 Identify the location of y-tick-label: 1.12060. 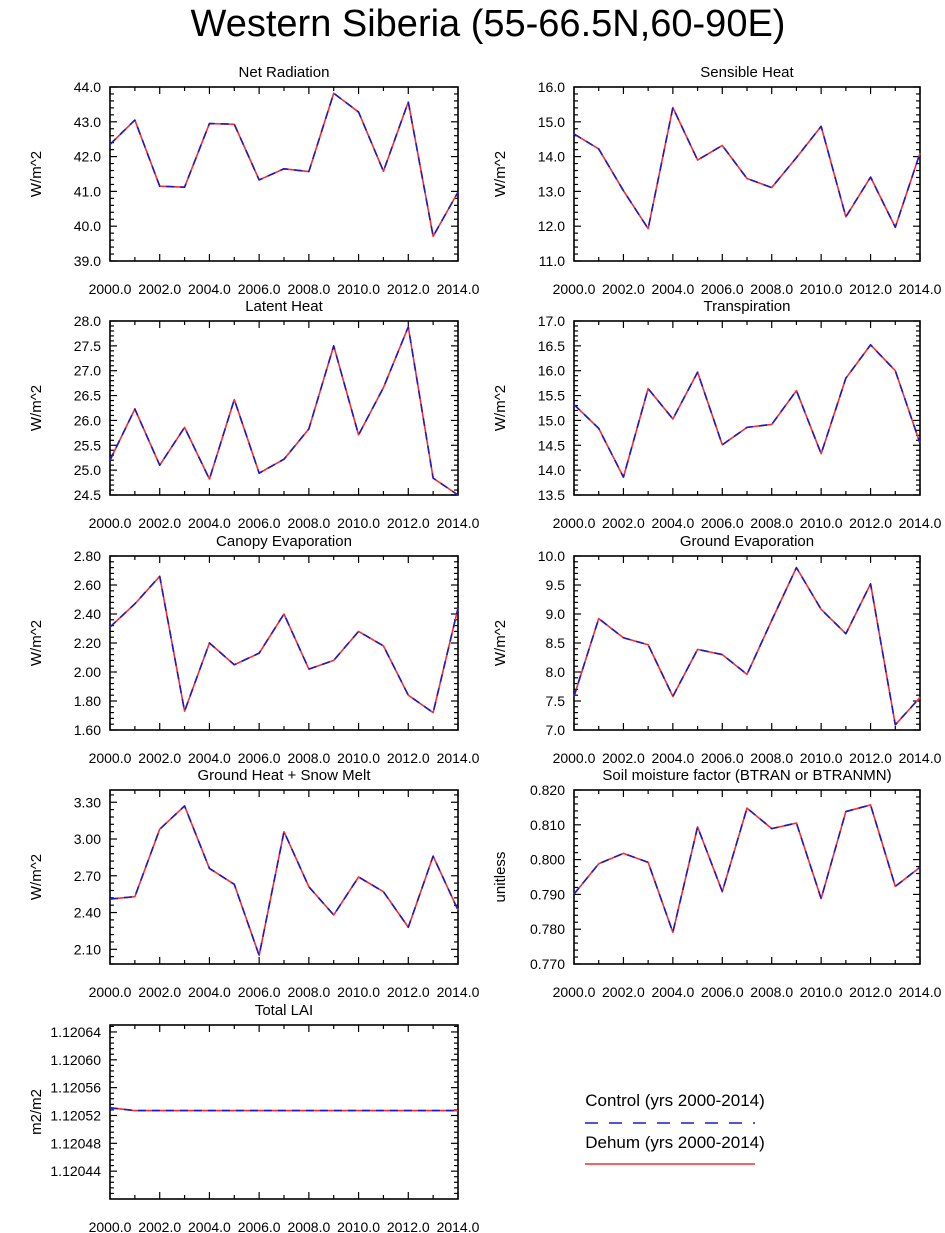
(75, 1060).